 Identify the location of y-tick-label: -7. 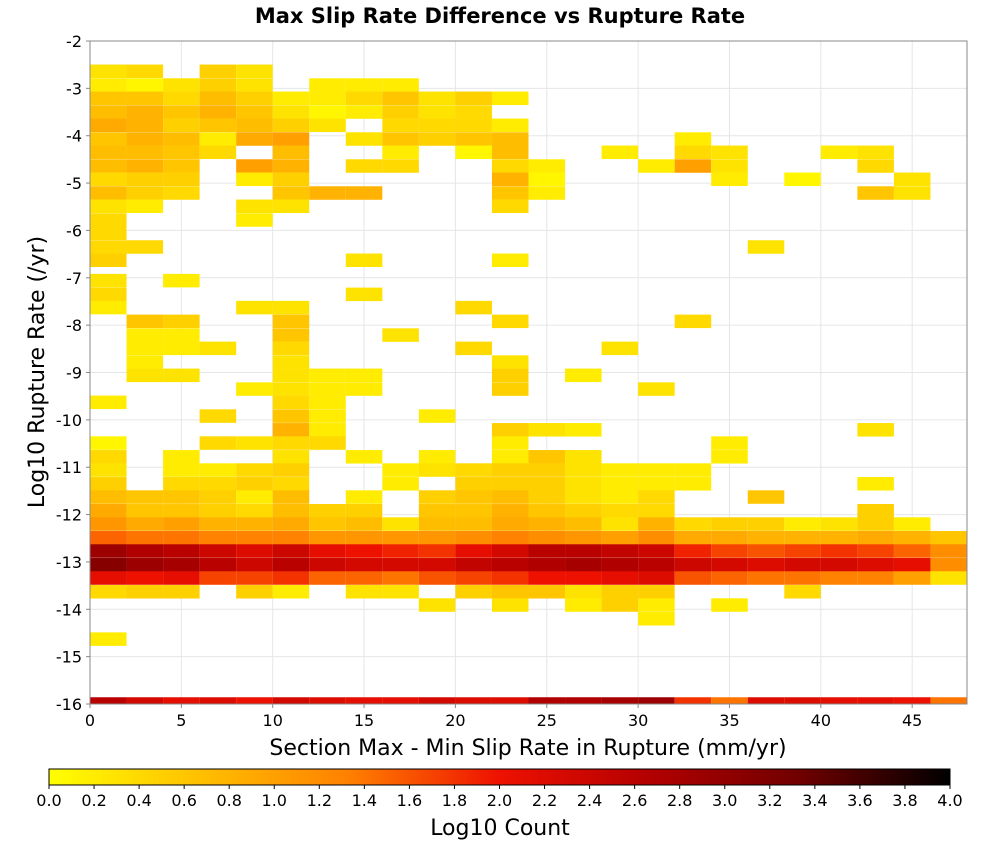
(74, 278).